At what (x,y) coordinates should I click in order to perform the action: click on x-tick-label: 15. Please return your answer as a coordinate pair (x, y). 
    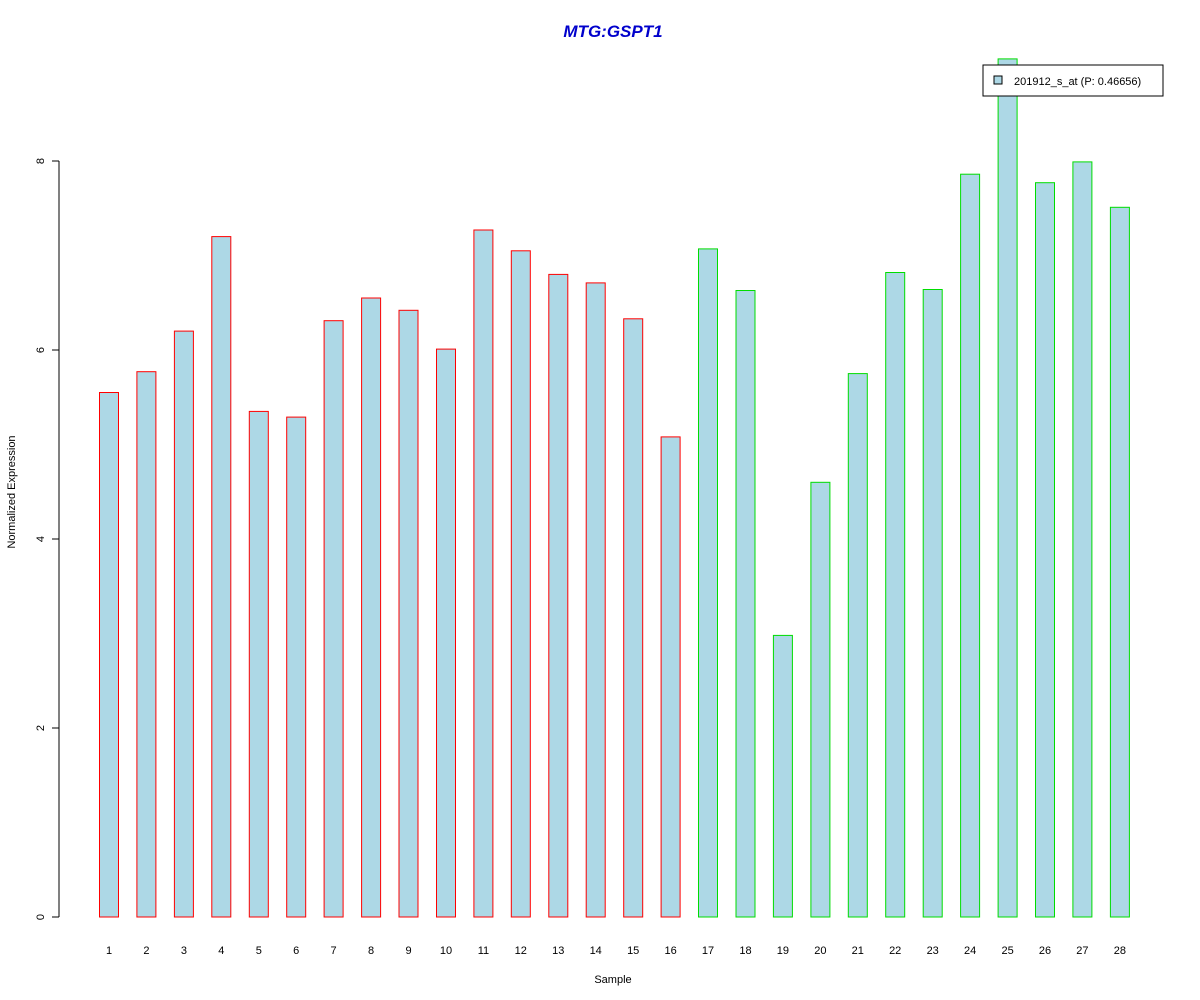
    Looking at the image, I should click on (633, 951).